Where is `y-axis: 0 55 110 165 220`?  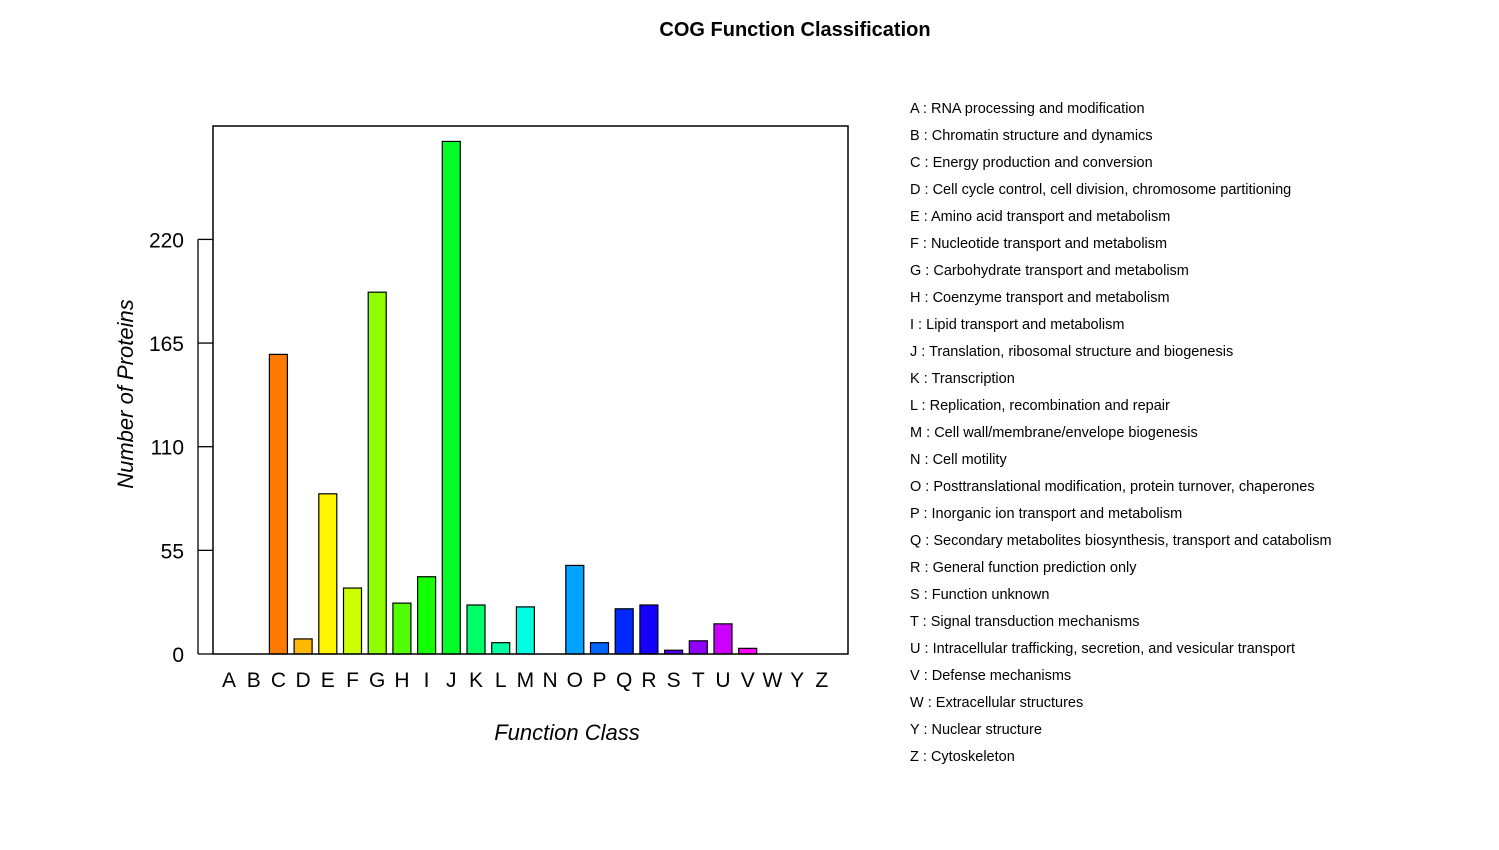
y-axis: 0 55 110 165 220 is located at coordinates (181, 448).